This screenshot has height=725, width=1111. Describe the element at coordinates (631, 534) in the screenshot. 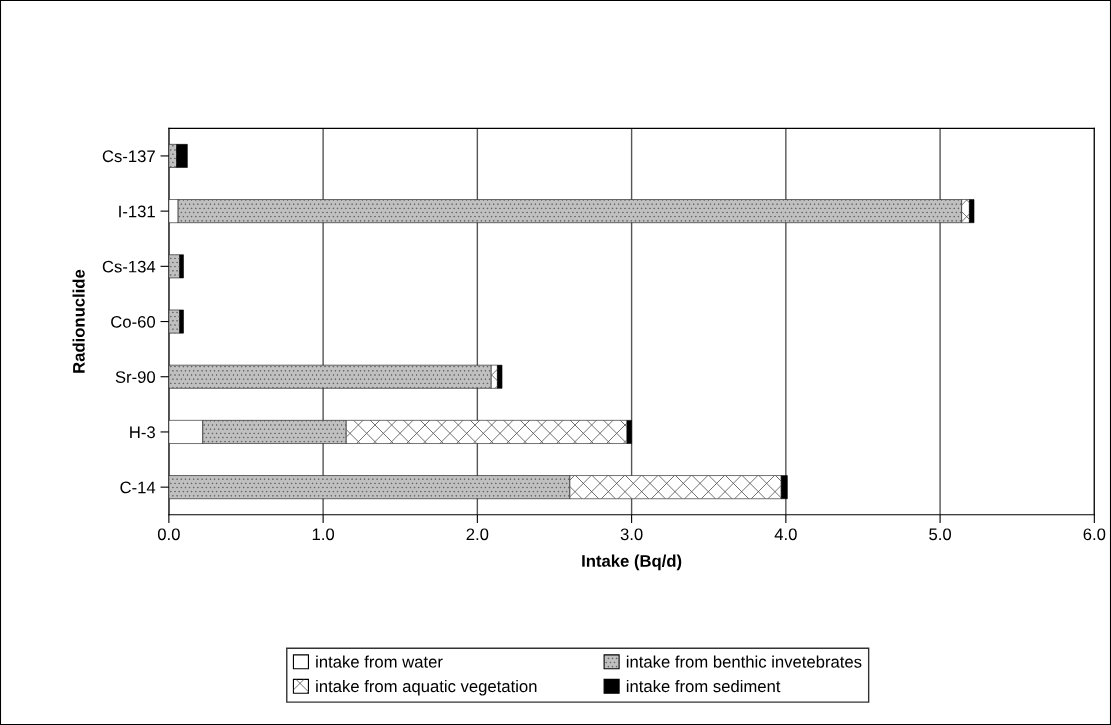

I see `x-tick-label: 3.0` at that location.